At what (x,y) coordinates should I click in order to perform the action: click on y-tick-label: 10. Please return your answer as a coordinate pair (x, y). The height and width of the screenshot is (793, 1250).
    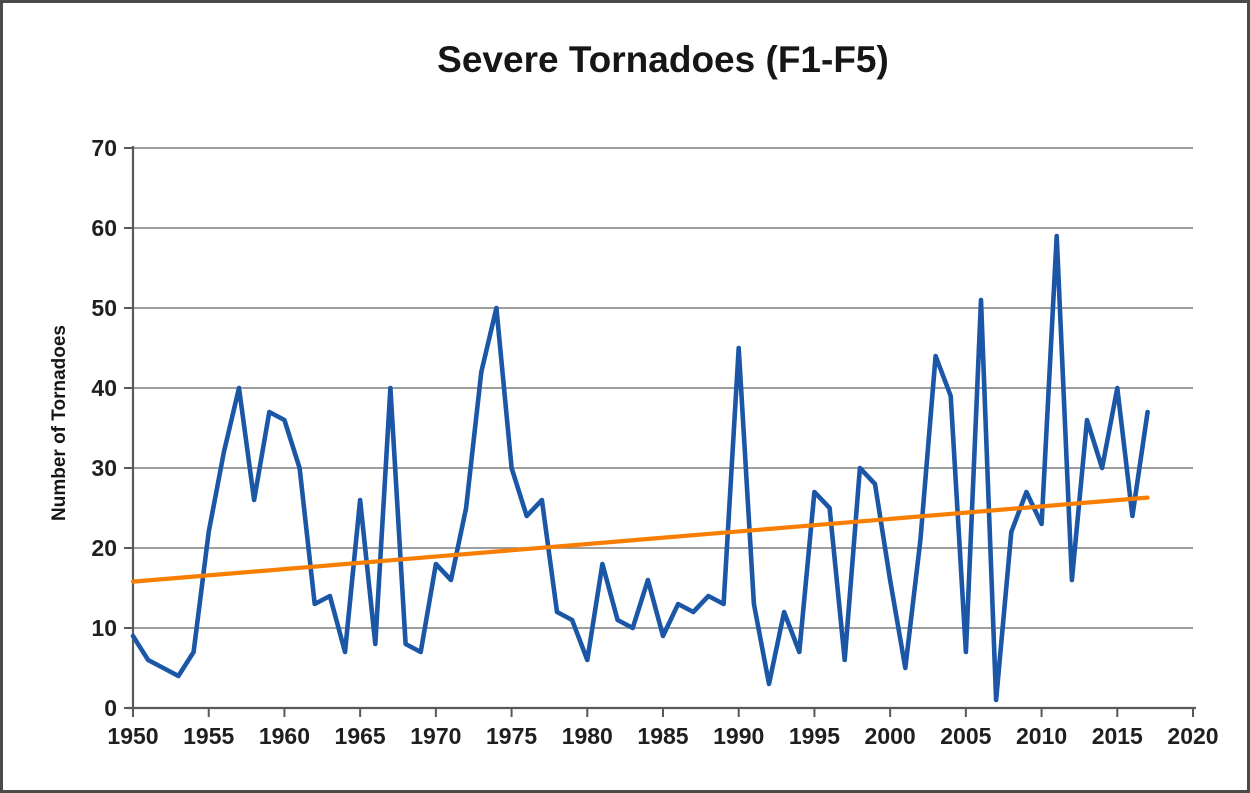
    Looking at the image, I should click on (104, 628).